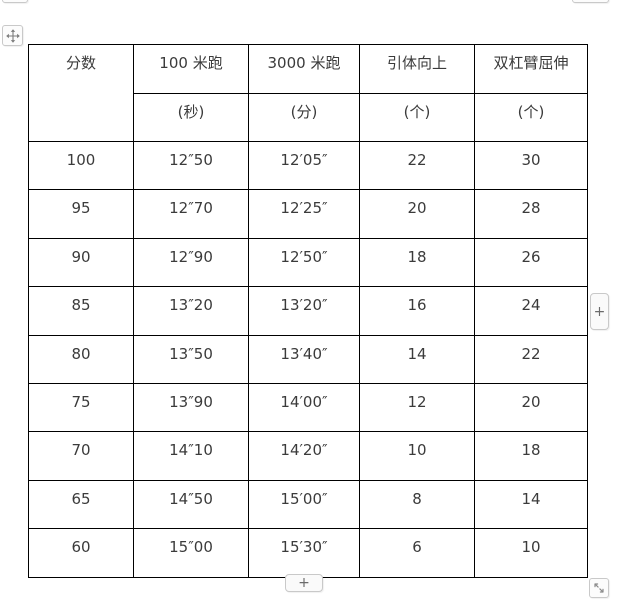 This screenshot has width=623, height=614. I want to click on table-row: 70 14″10 14′20″ 10 18, so click(308, 456).